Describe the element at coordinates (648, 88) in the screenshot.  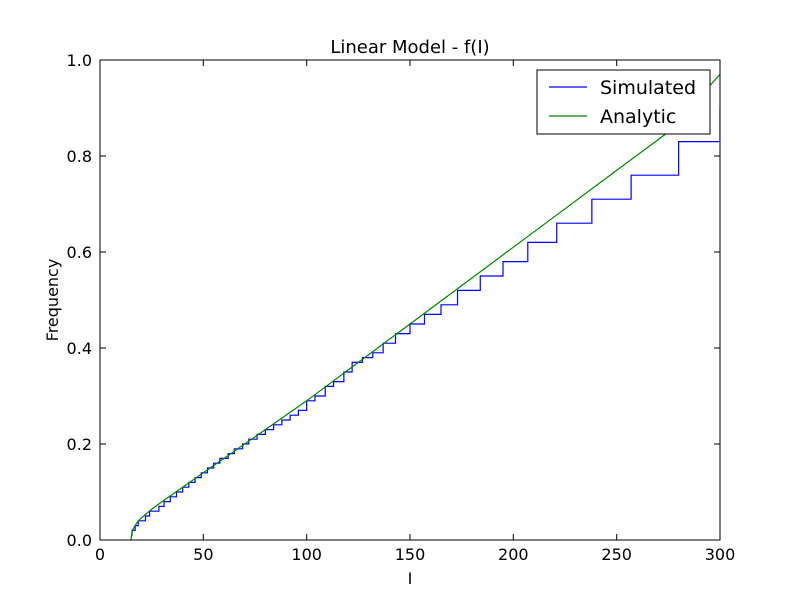
I see `legend-label-simulated: Simulated` at that location.